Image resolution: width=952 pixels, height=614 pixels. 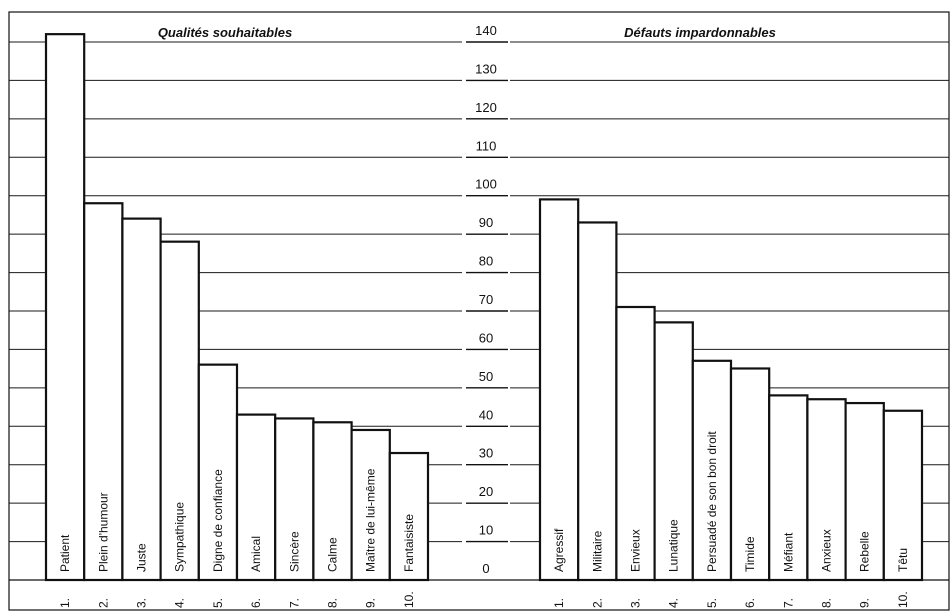 I want to click on bar-category-label: Sincère, so click(x=294, y=551).